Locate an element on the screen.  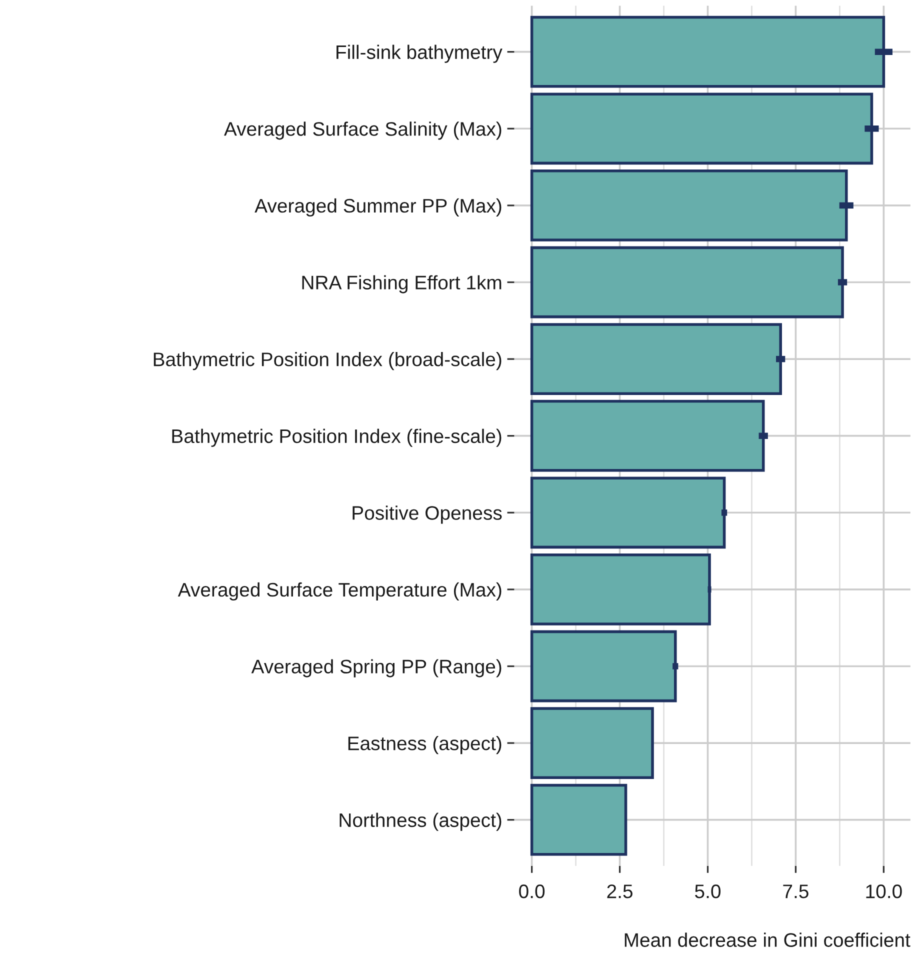
y-tick-label: Eastness (aspect) is located at coordinates (425, 745).